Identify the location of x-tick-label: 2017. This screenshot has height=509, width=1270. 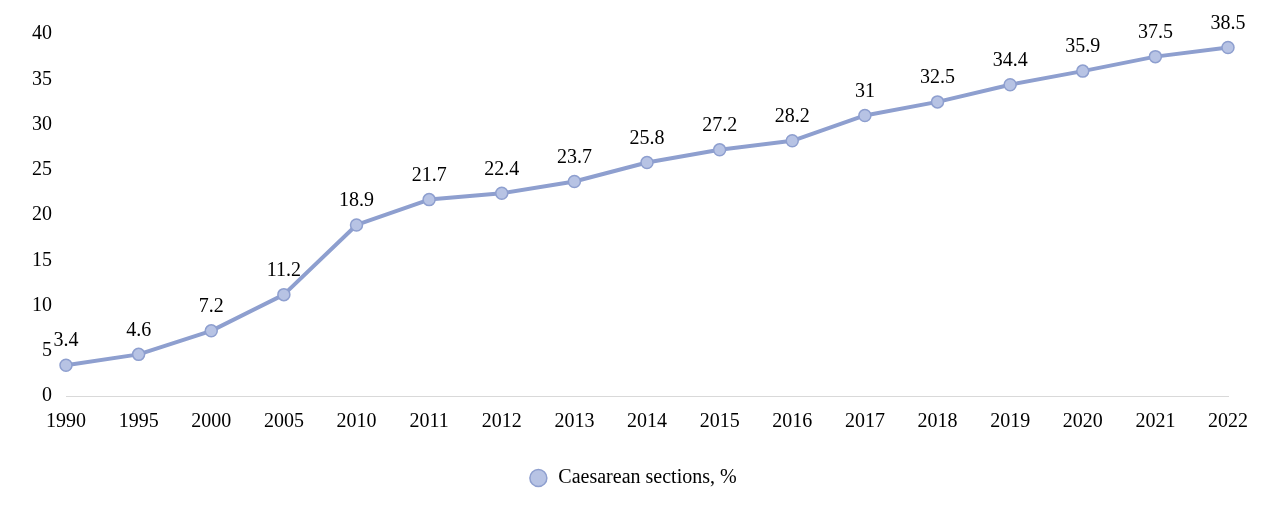
(864, 420).